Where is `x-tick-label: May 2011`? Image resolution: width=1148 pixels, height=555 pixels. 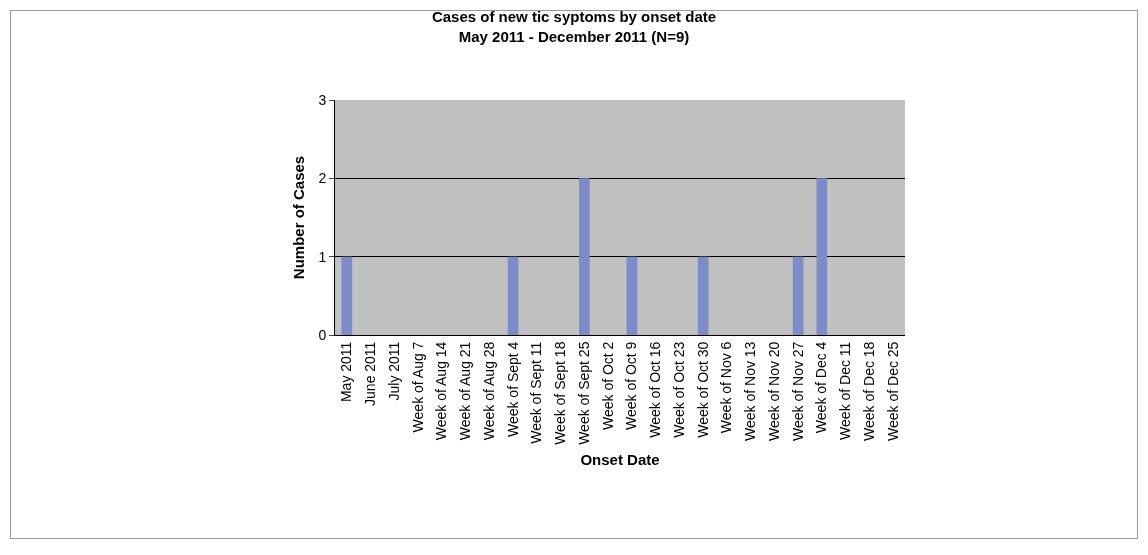
x-tick-label: May 2011 is located at coordinates (346, 372).